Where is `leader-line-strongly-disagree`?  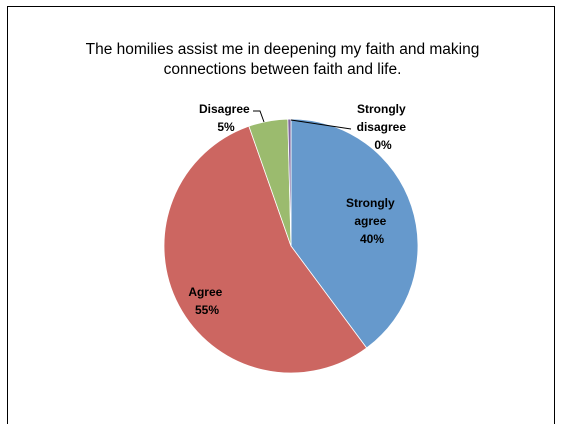 leader-line-strongly-disagree is located at coordinates (321, 124).